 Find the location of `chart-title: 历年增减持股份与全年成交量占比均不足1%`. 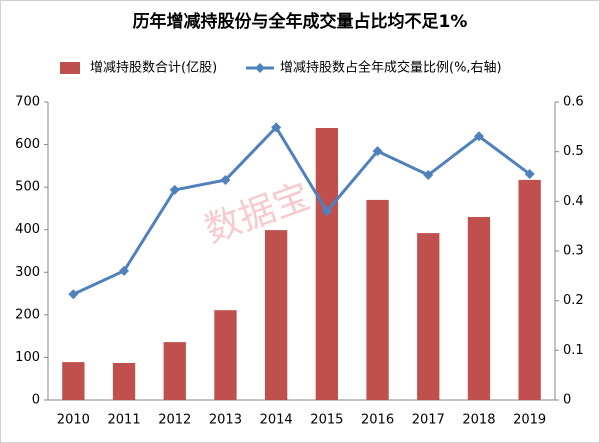

chart-title: 历年增减持股份与全年成交量占比均不足1% is located at coordinates (300, 21).